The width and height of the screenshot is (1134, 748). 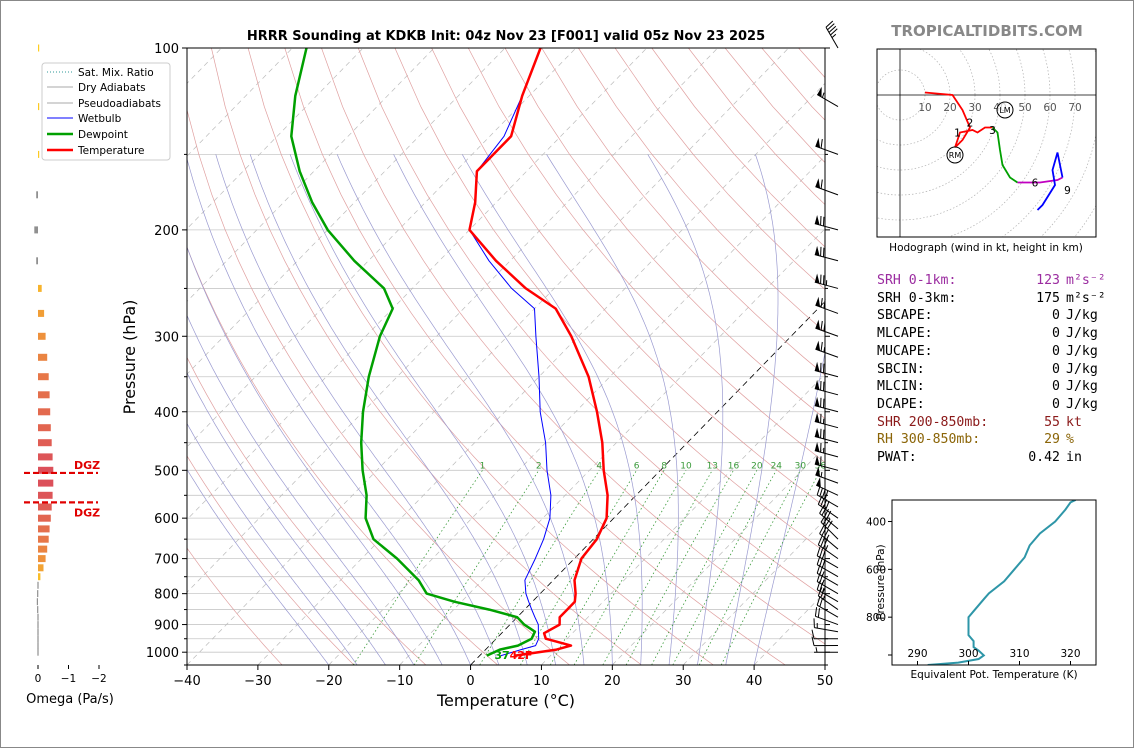 What do you see at coordinates (683, 681) in the screenshot?
I see `x-tick-label: 30` at bounding box center [683, 681].